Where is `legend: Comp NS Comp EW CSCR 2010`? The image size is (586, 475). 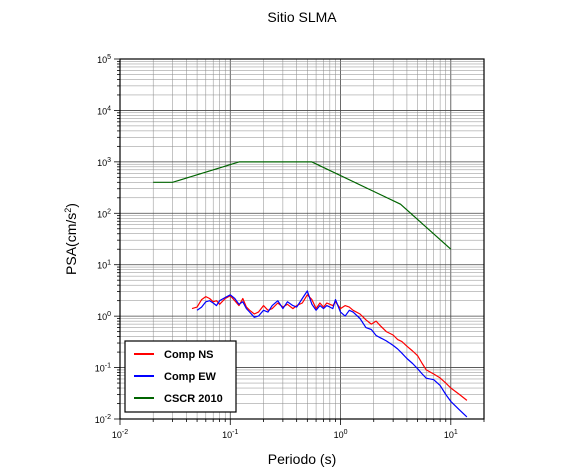
legend: Comp NS Comp EW CSCR 2010 is located at coordinates (180, 376).